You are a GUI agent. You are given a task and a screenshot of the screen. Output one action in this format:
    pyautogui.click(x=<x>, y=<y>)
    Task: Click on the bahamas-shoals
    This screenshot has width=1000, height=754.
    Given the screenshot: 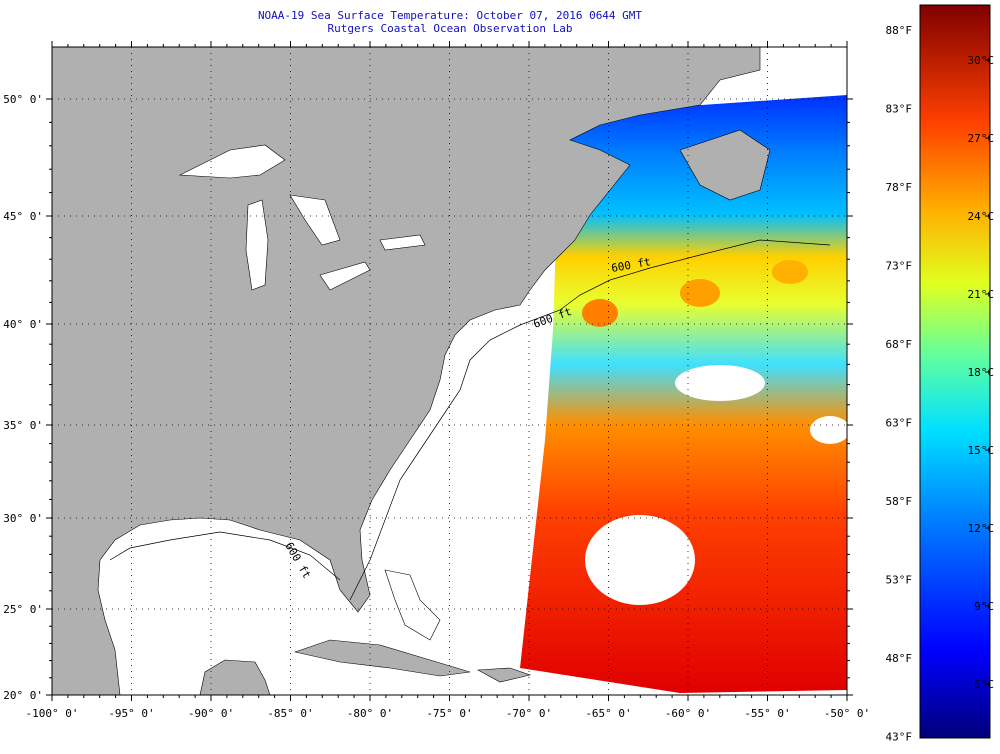 What is the action you would take?
    pyautogui.click(x=412, y=605)
    